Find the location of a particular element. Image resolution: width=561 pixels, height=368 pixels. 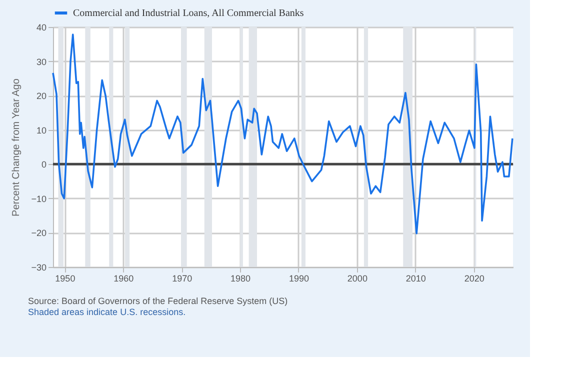

x-tick-label: 2010 is located at coordinates (416, 279).